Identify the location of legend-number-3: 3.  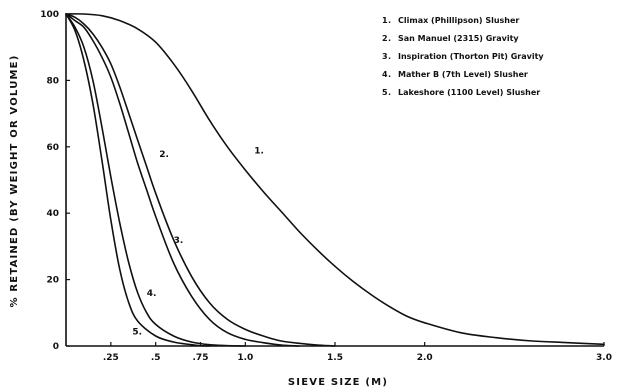
(385, 56).